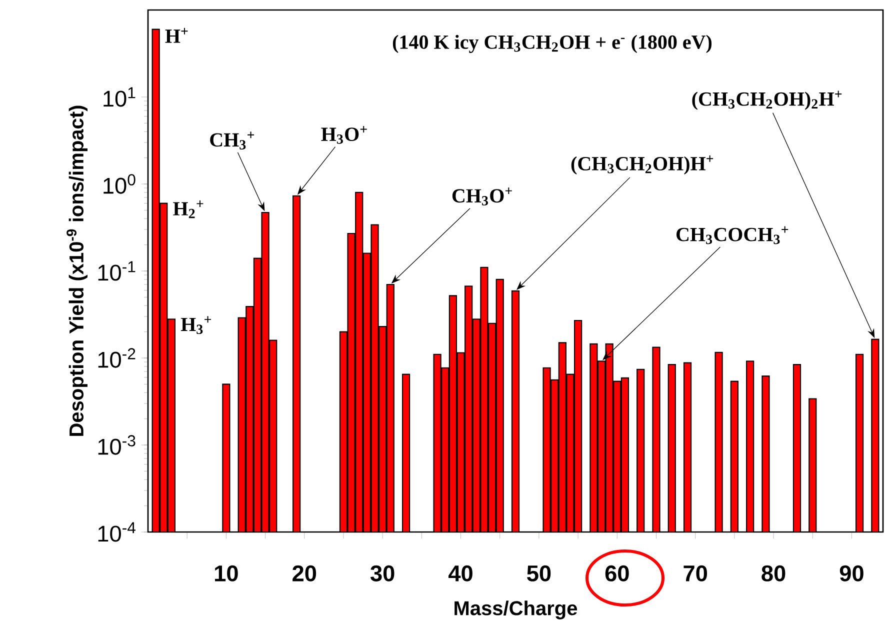  I want to click on annotation: H$_{3}$+, so click(196, 325).